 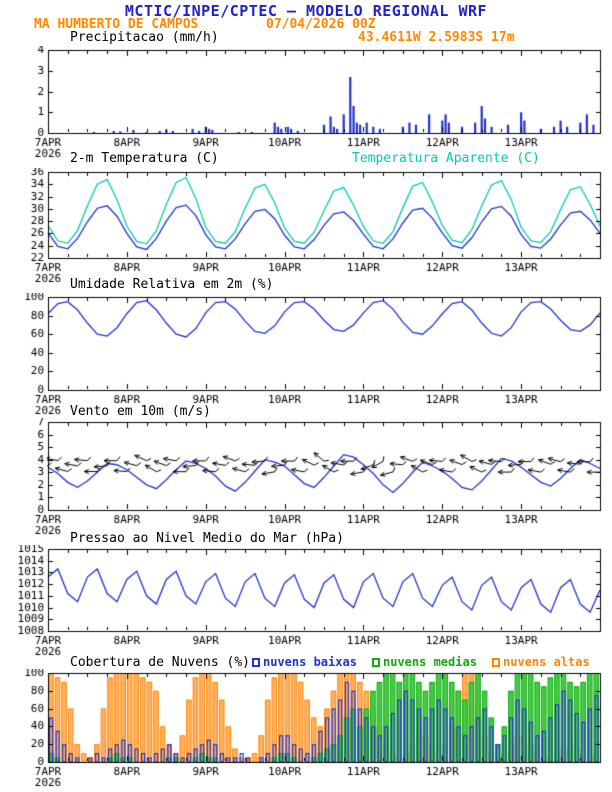 I want to click on page-title: MCTIC/INPE/CPTEC — MODELO REGIONAL WRF, so click(x=306, y=11).